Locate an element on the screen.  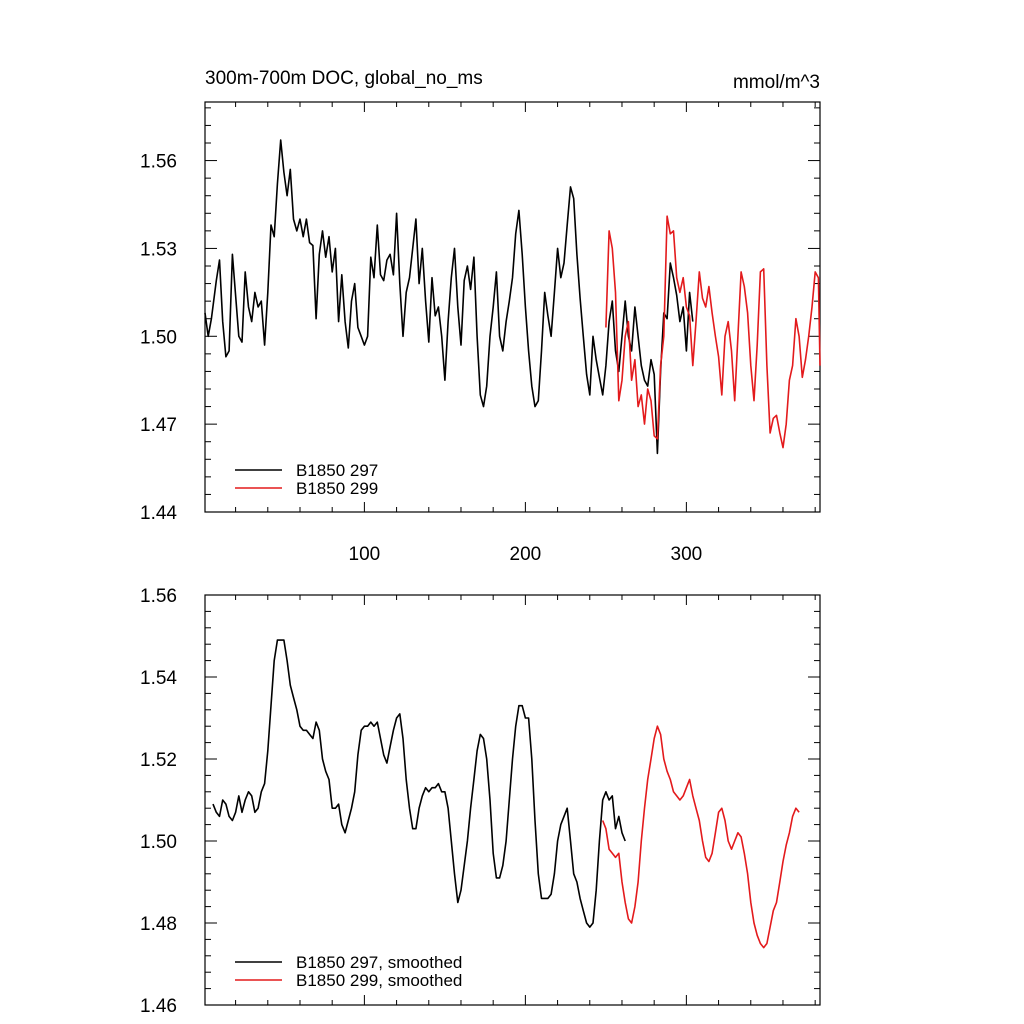
legend-label: B1850 299, smoothed is located at coordinates (379, 980).